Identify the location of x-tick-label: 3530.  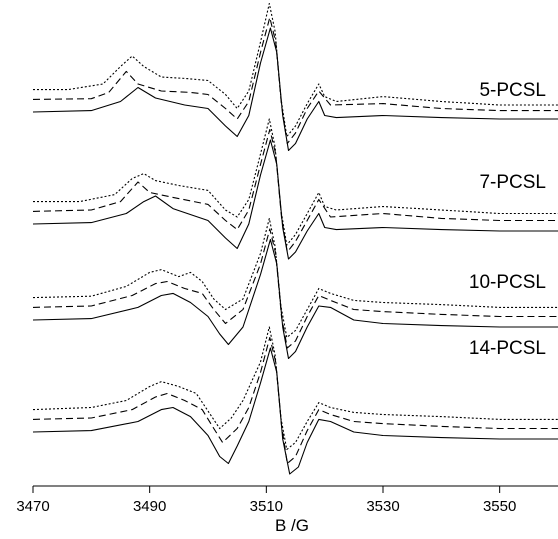
(382, 506).